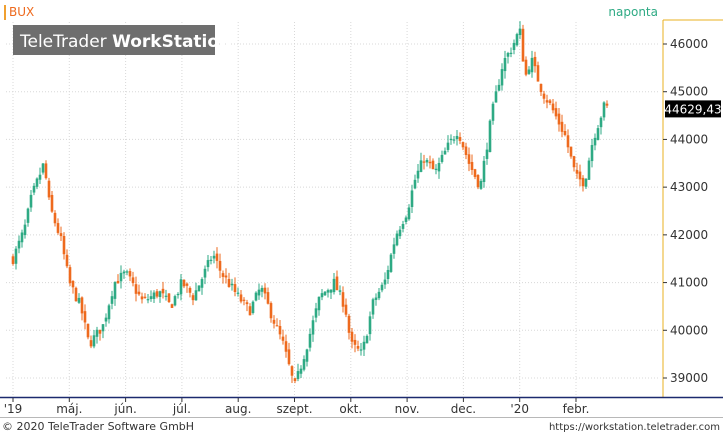 The image size is (723, 439). What do you see at coordinates (171, 42) in the screenshot?
I see `watermark-bold: WorkStation` at bounding box center [171, 42].